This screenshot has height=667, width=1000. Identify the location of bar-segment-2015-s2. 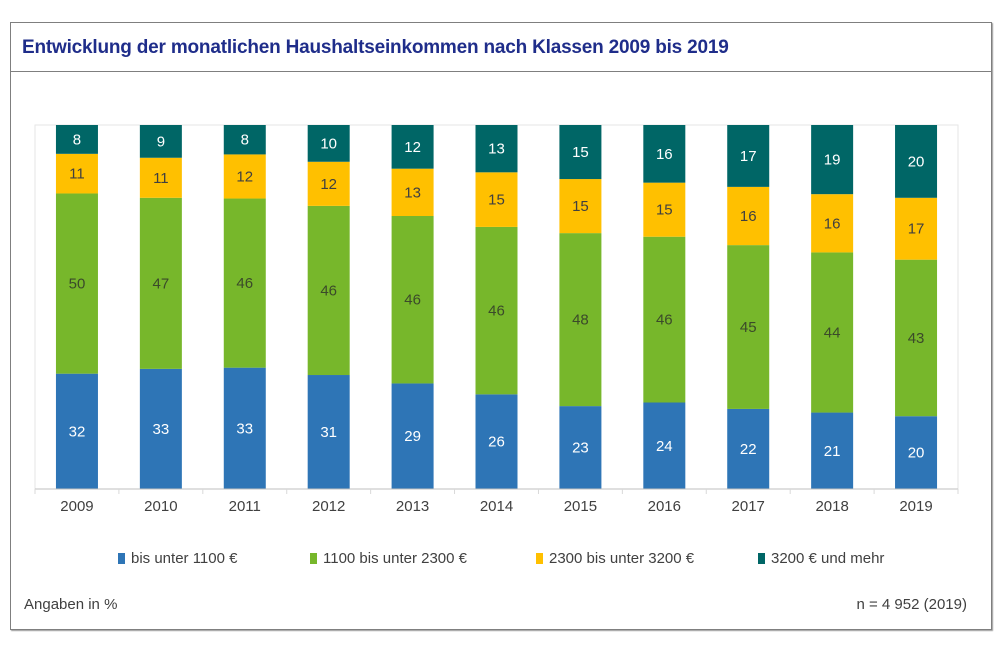
(580, 206).